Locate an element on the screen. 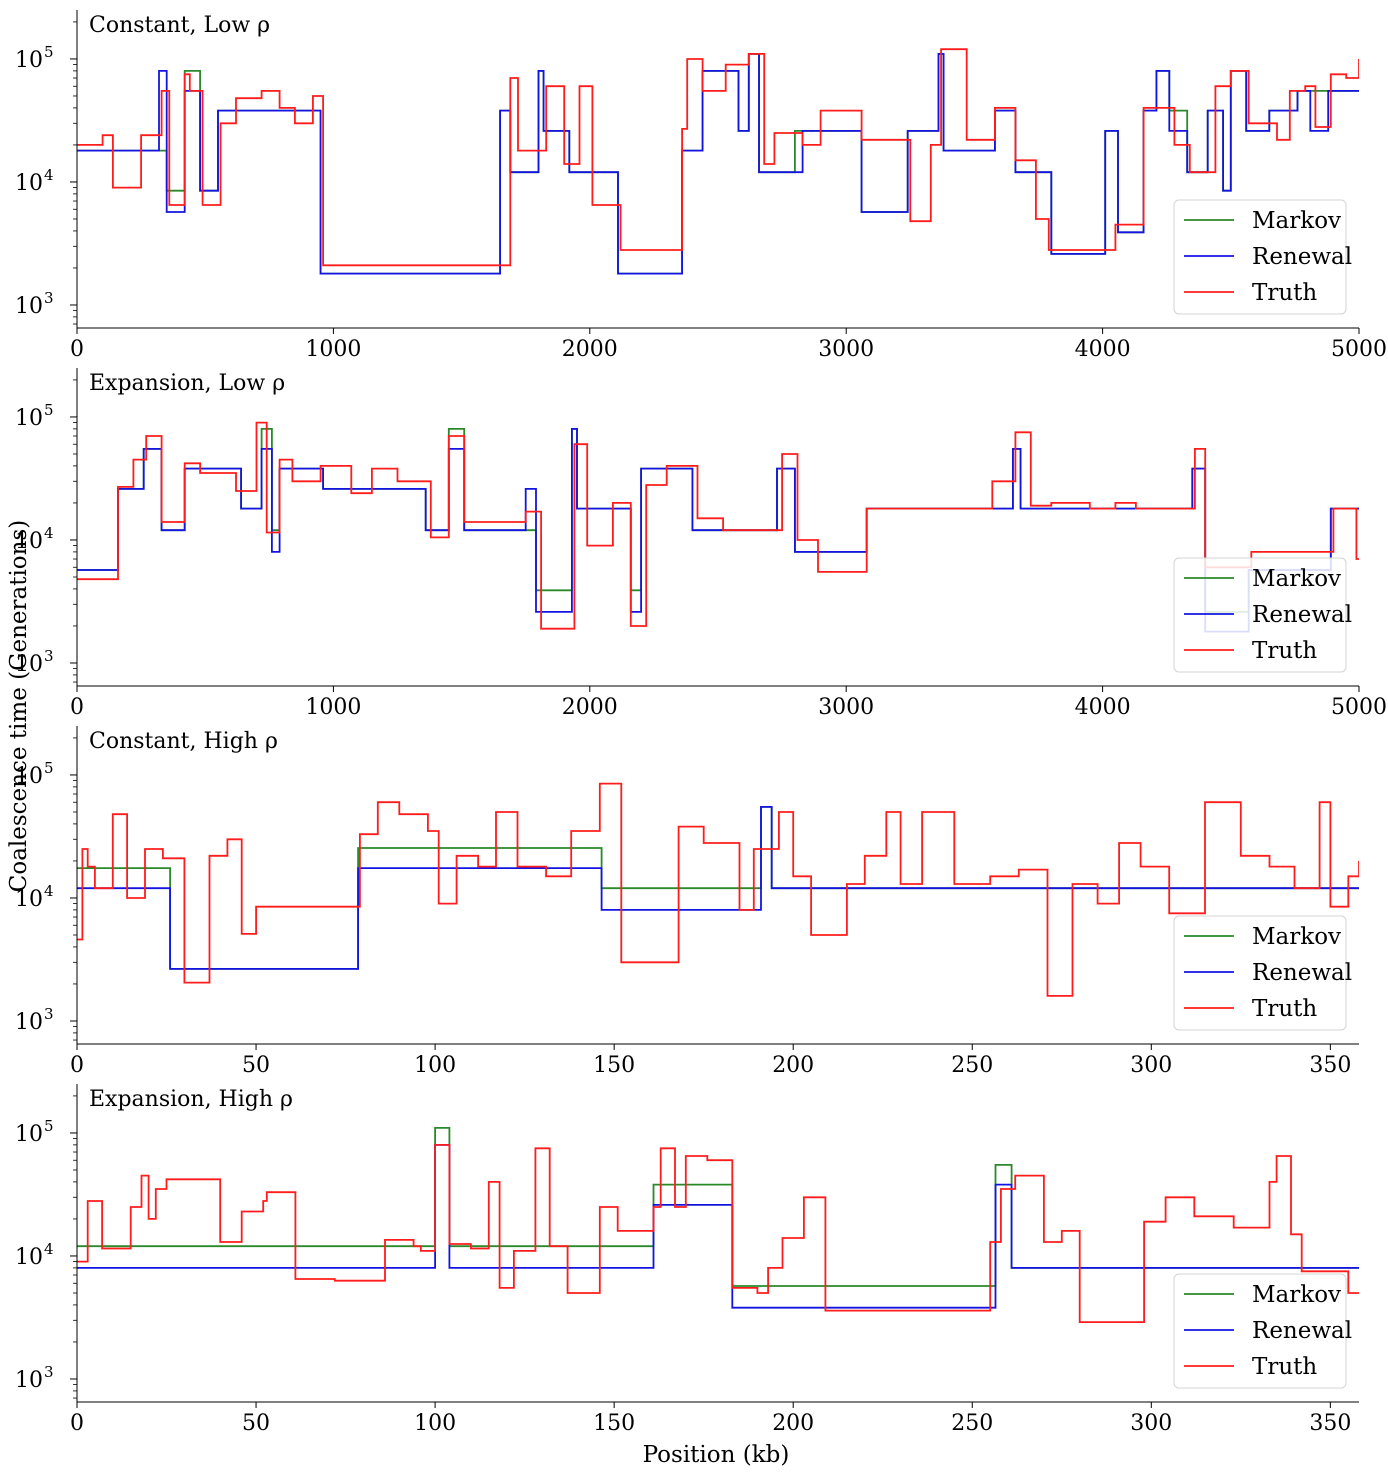 This screenshot has width=1388, height=1475. panel-title: Constant, High ρ is located at coordinates (183, 741).